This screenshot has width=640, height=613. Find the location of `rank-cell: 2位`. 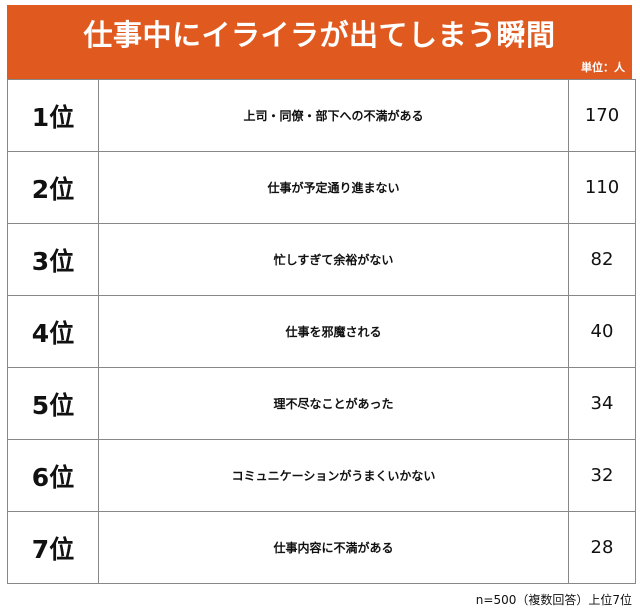

rank-cell: 2位 is located at coordinates (53, 187).